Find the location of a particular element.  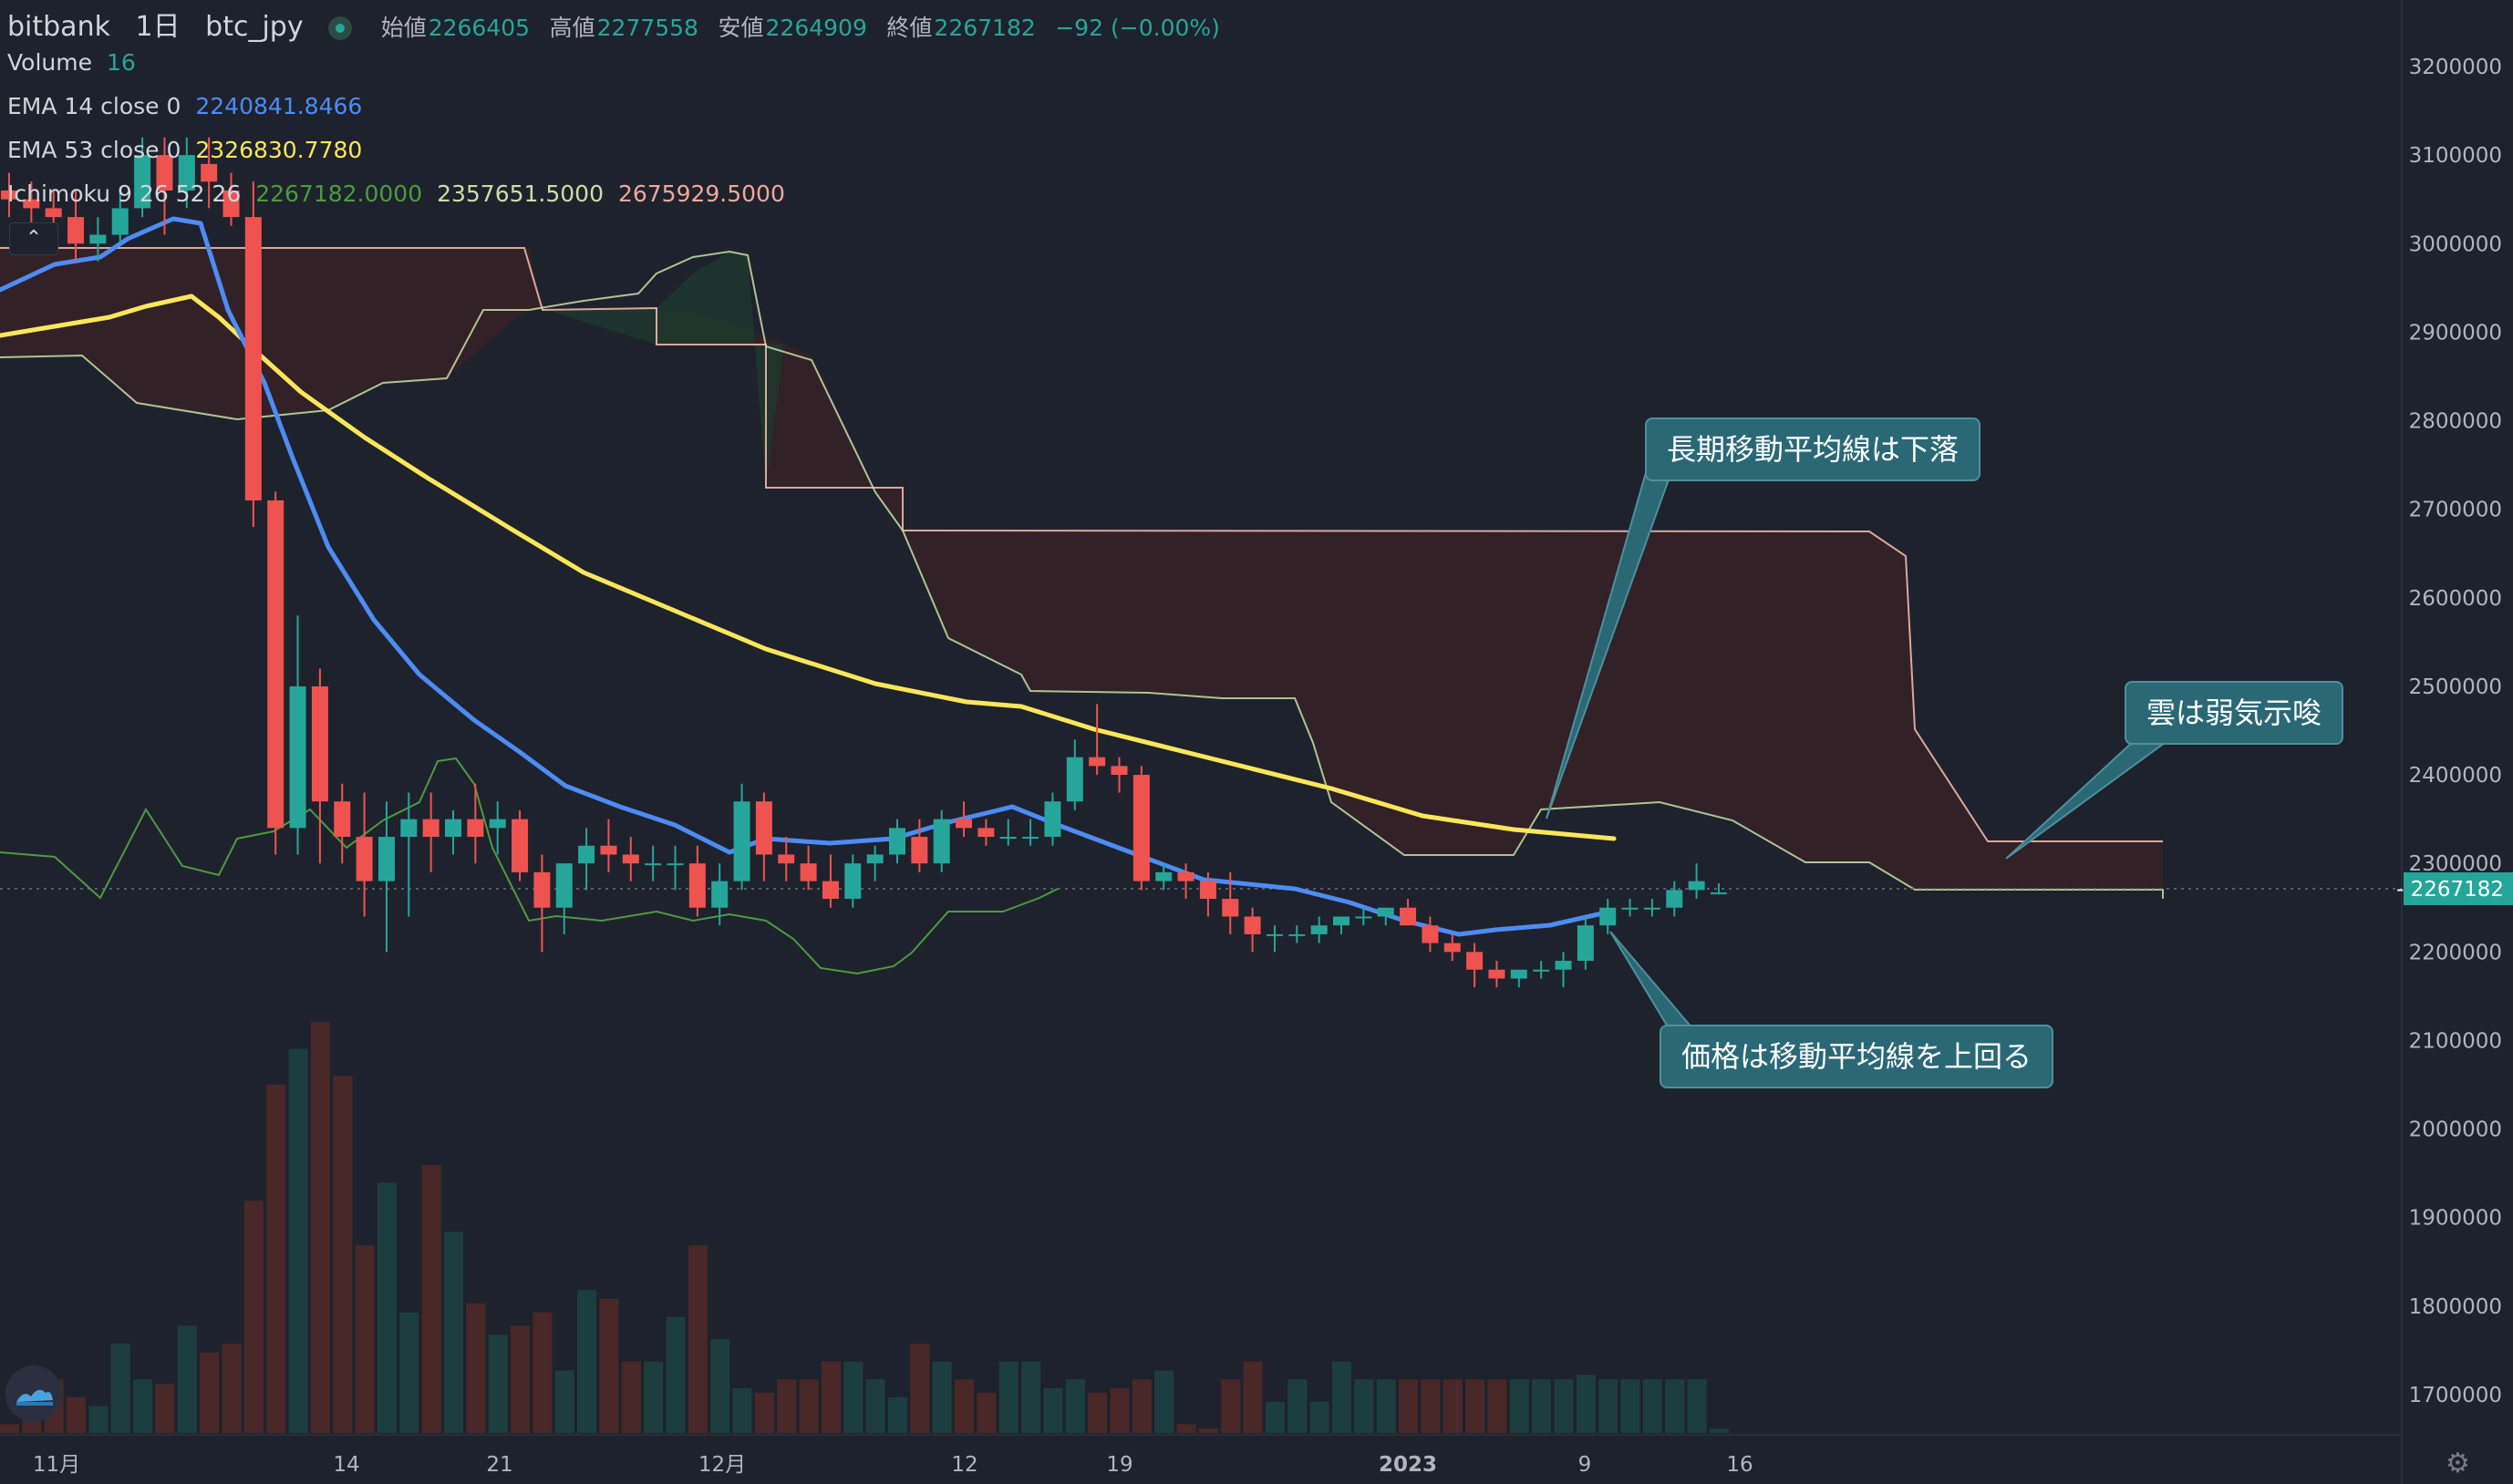

y-tick-label: 1900000 is located at coordinates (2455, 1219).